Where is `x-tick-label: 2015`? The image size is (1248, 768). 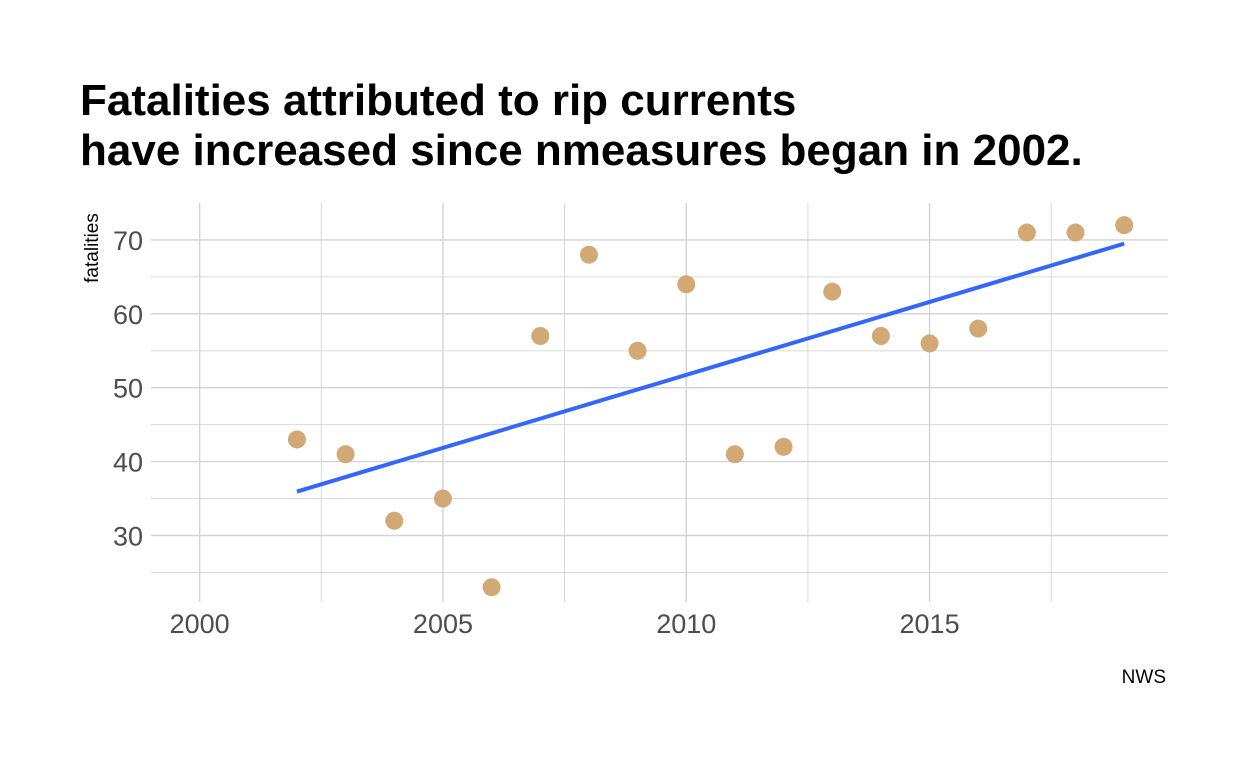
x-tick-label: 2015 is located at coordinates (930, 624).